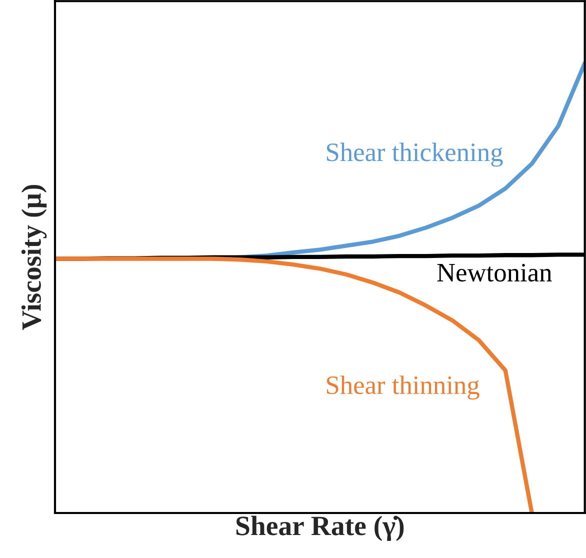  What do you see at coordinates (34, 257) in the screenshot?
I see `y-axis-title: Viscosity (μ)` at bounding box center [34, 257].